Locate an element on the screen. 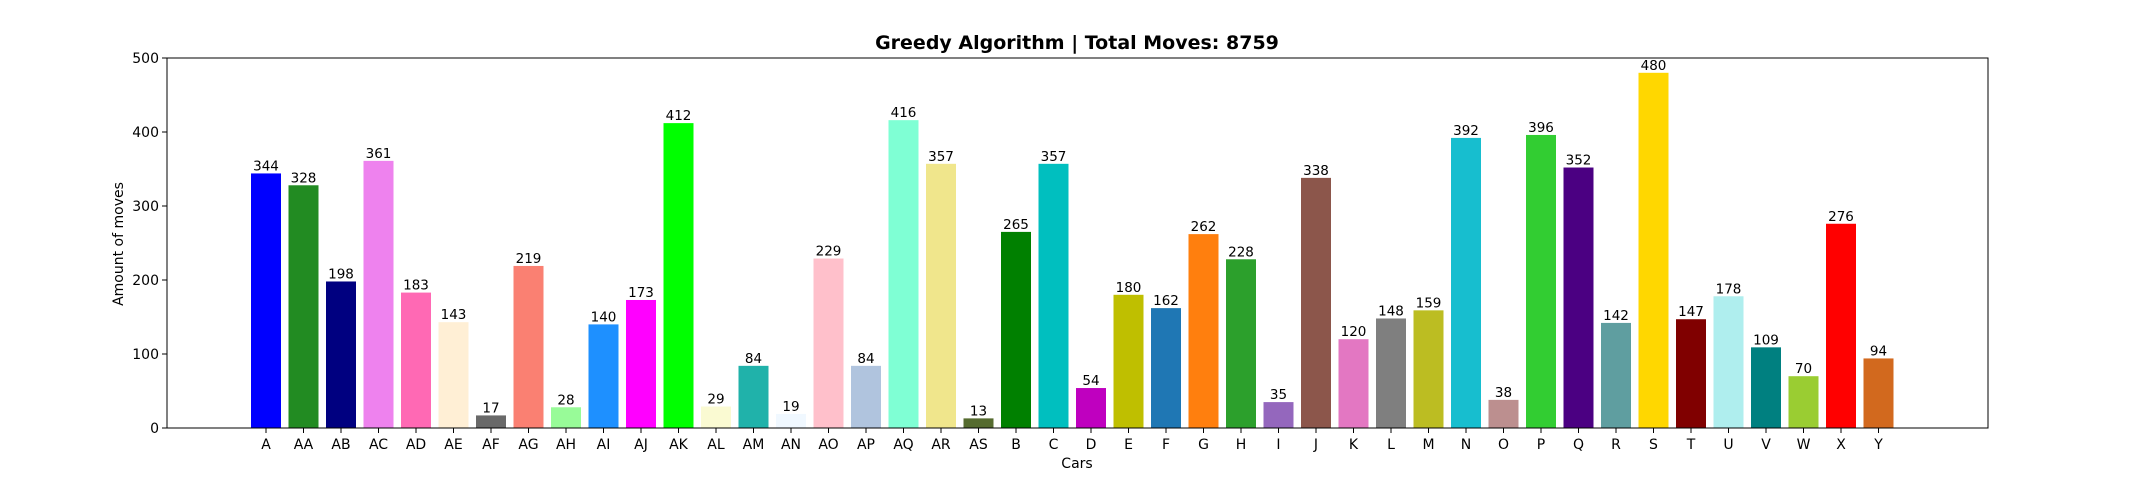 This screenshot has height=480, width=2150. x-tick-label-k: K is located at coordinates (1354, 445).